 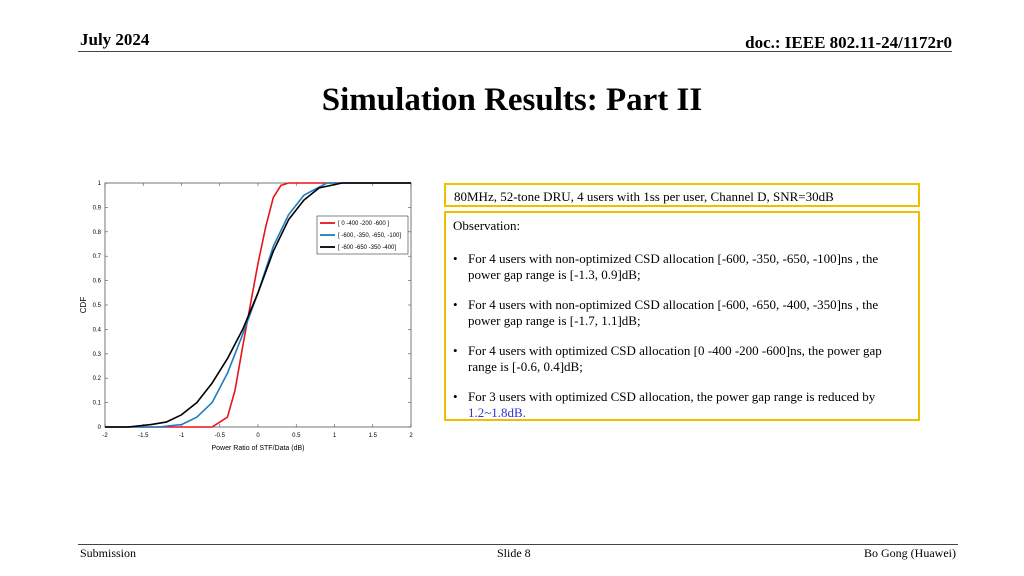 What do you see at coordinates (97, 330) in the screenshot?
I see `y-tick-label: 0.4` at bounding box center [97, 330].